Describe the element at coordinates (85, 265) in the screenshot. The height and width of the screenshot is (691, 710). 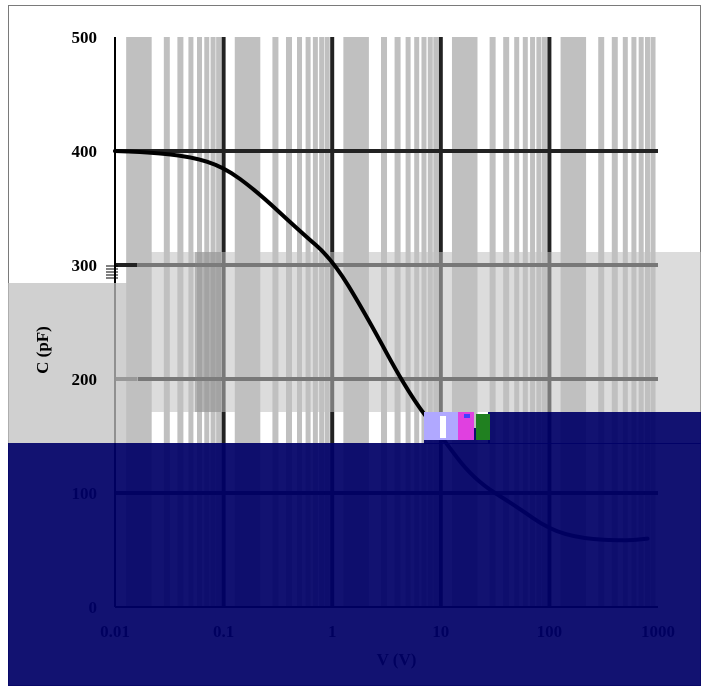
I see `y-tick-label: 300` at that location.